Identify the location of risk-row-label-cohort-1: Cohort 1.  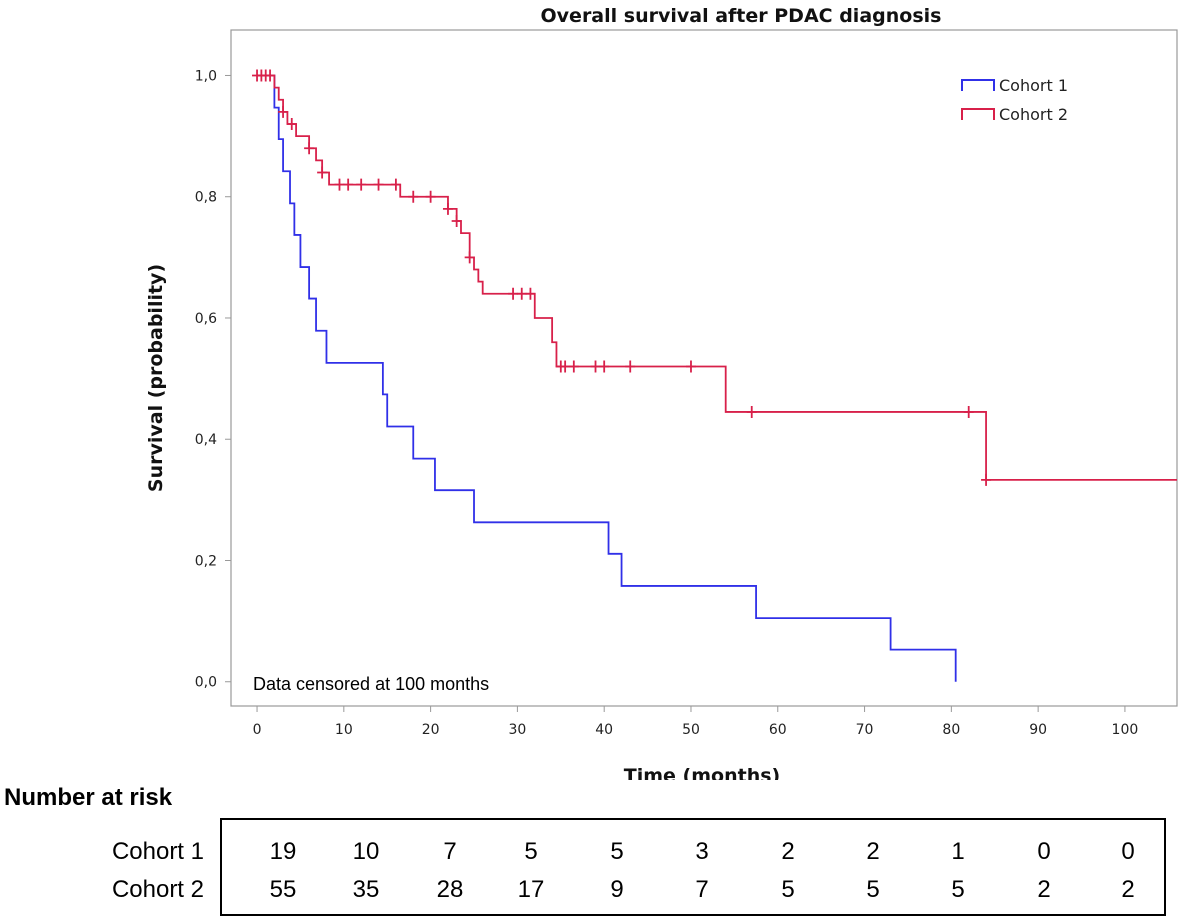
(157, 851).